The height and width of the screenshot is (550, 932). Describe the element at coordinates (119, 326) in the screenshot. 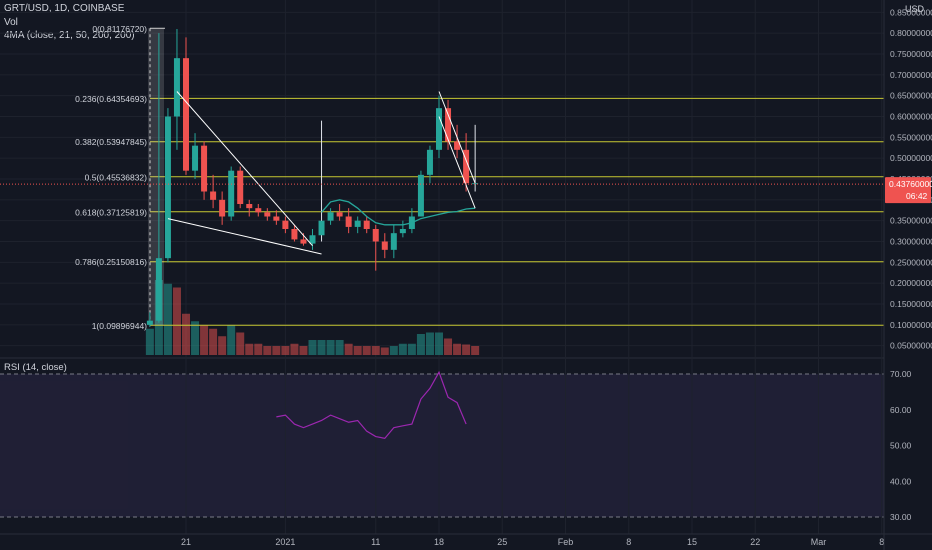

I see `fib-level-label: 1(0.09896944)` at that location.